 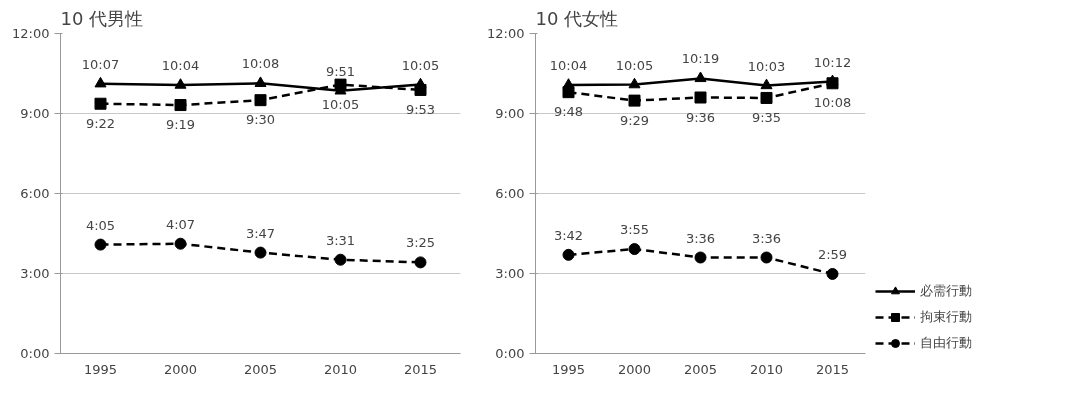 What do you see at coordinates (180, 224) in the screenshot?
I see `data-label: 4:07` at bounding box center [180, 224].